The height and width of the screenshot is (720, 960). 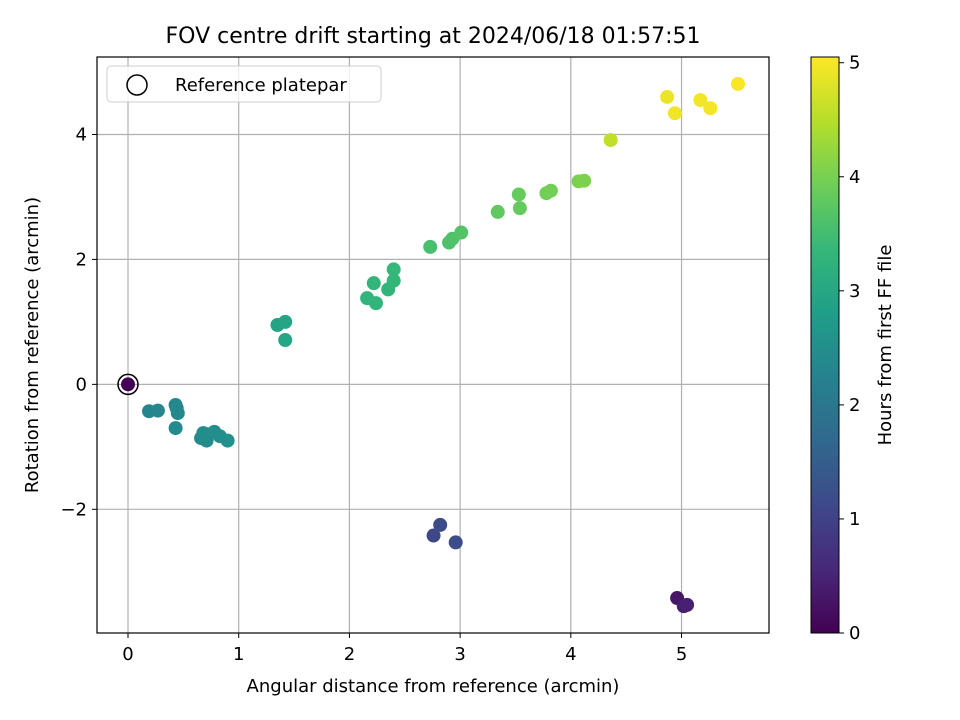 I want to click on reference-platepar-marker, so click(x=128, y=384).